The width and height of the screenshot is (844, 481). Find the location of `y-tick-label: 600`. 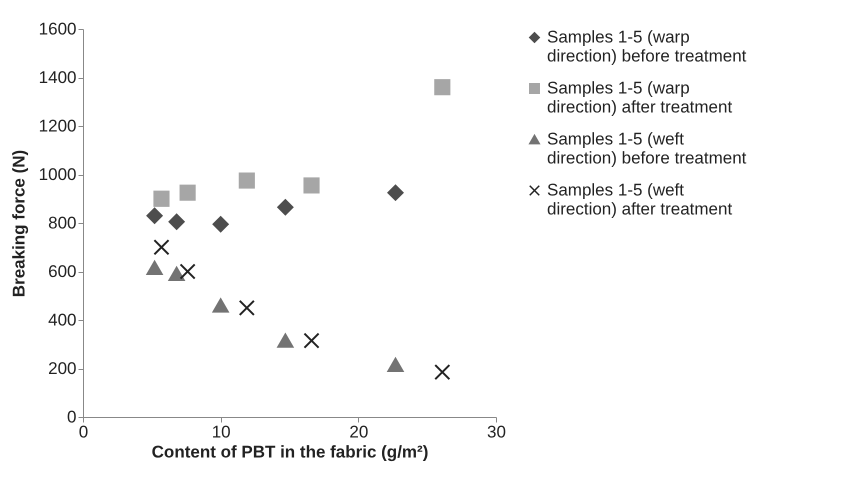

y-tick-label: 600 is located at coordinates (62, 271).